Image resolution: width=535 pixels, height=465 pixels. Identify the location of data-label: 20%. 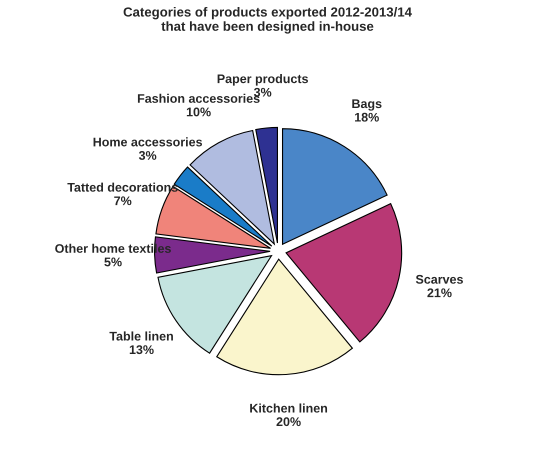
(288, 421).